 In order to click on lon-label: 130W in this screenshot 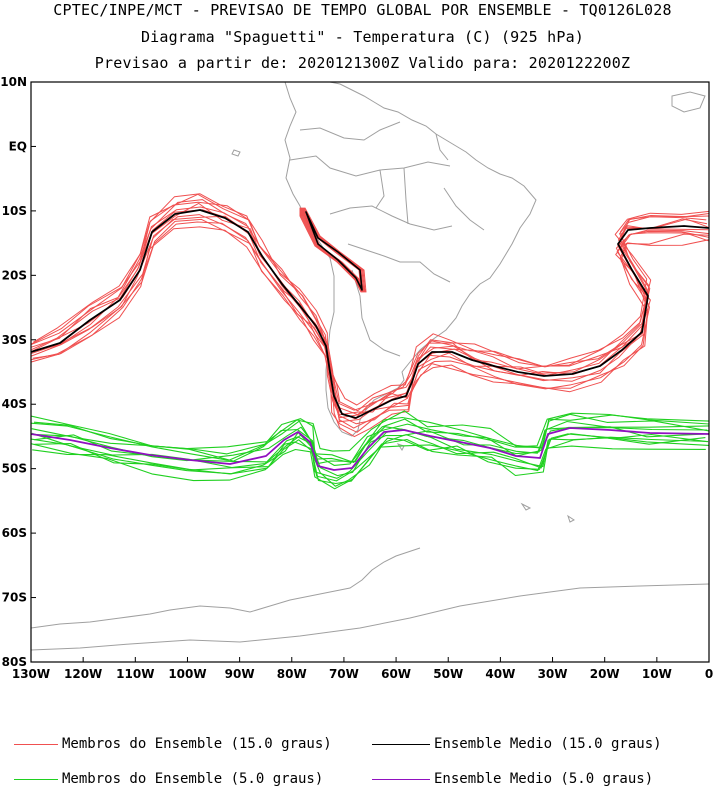, I will do `click(31, 674)`.